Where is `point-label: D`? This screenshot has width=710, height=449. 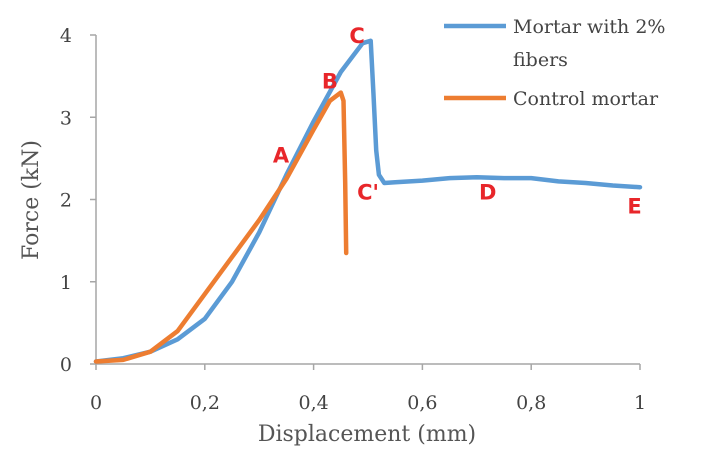
point-label: D is located at coordinates (487, 193).